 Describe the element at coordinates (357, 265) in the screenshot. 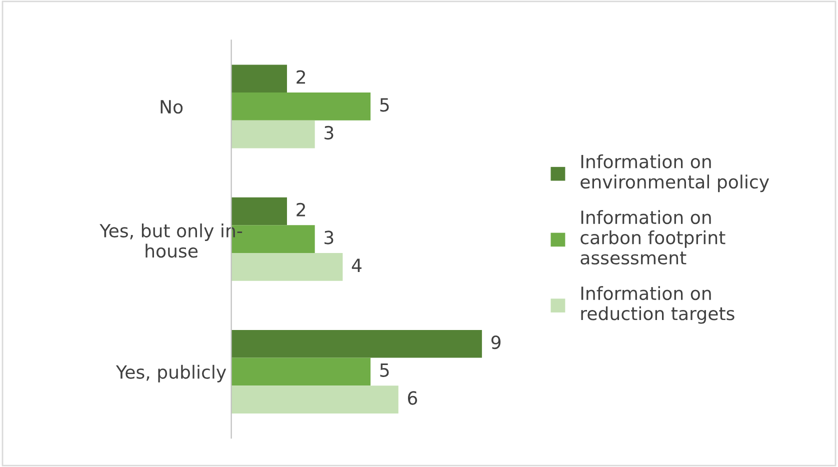

I see `data-label: 4` at that location.